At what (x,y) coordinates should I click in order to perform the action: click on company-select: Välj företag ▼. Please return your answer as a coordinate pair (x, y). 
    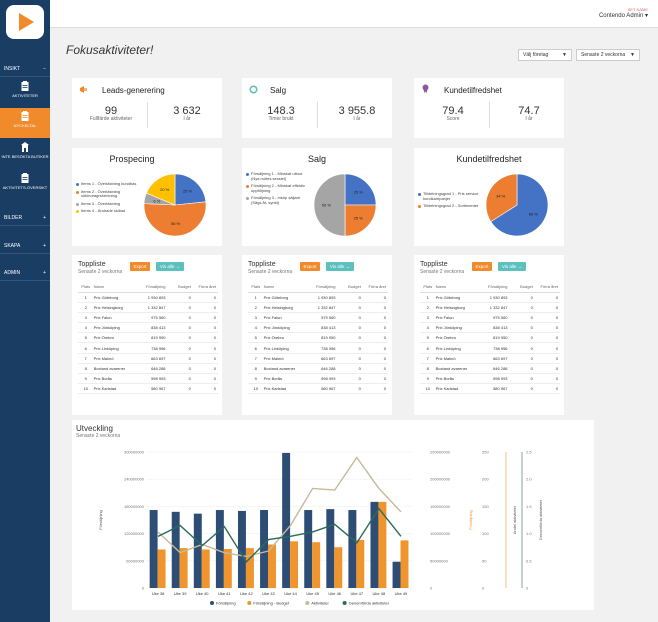
    Looking at the image, I should click on (545, 55).